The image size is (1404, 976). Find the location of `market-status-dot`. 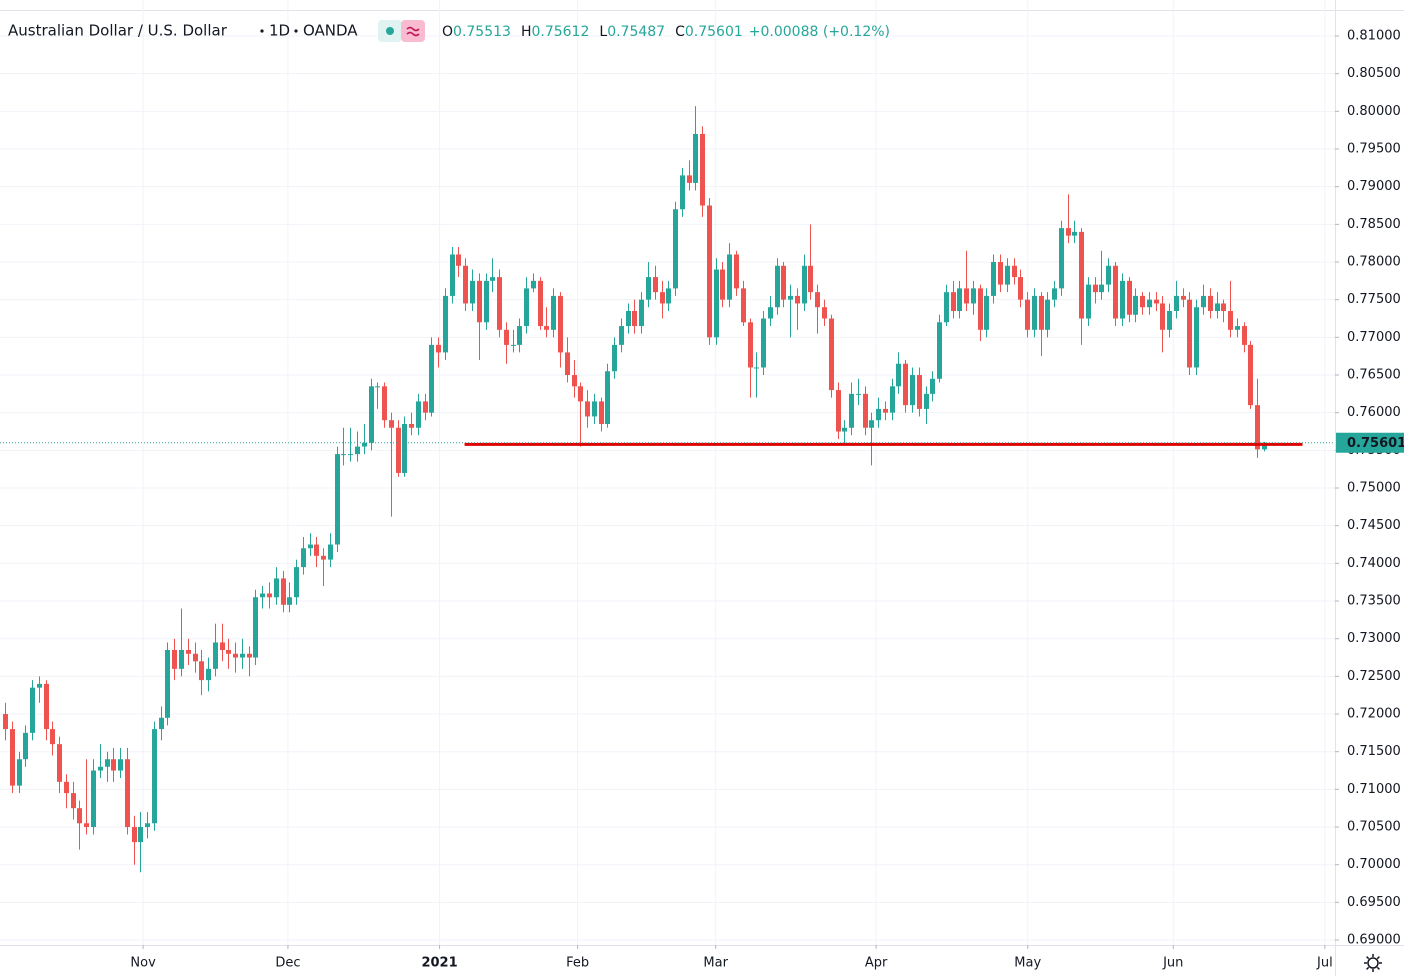

market-status-dot is located at coordinates (390, 31).